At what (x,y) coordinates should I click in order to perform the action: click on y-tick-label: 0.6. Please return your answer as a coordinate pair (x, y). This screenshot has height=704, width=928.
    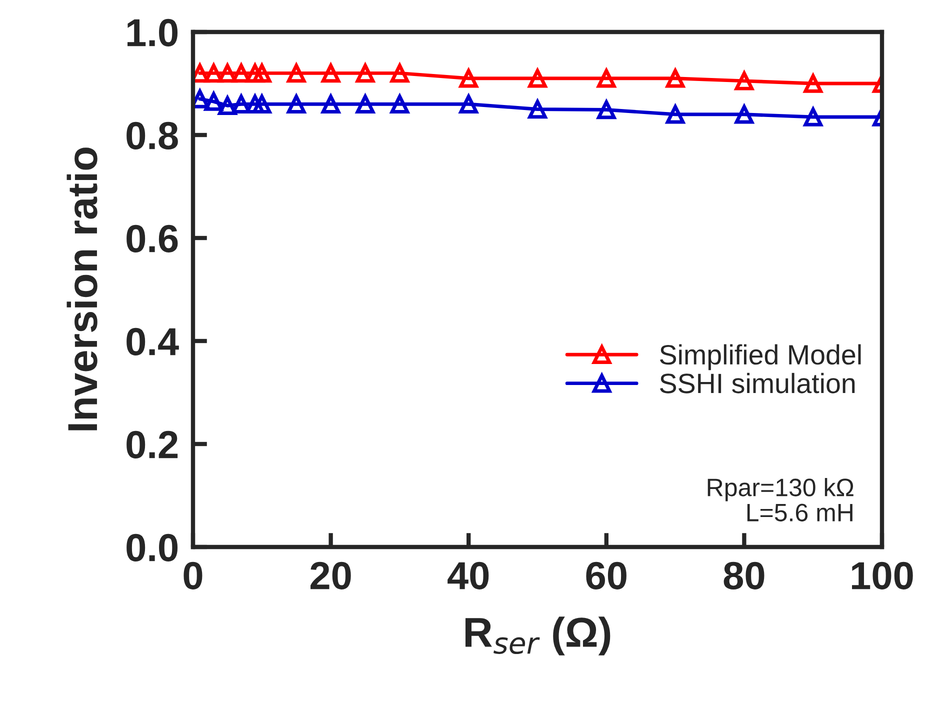
    Looking at the image, I should click on (152, 238).